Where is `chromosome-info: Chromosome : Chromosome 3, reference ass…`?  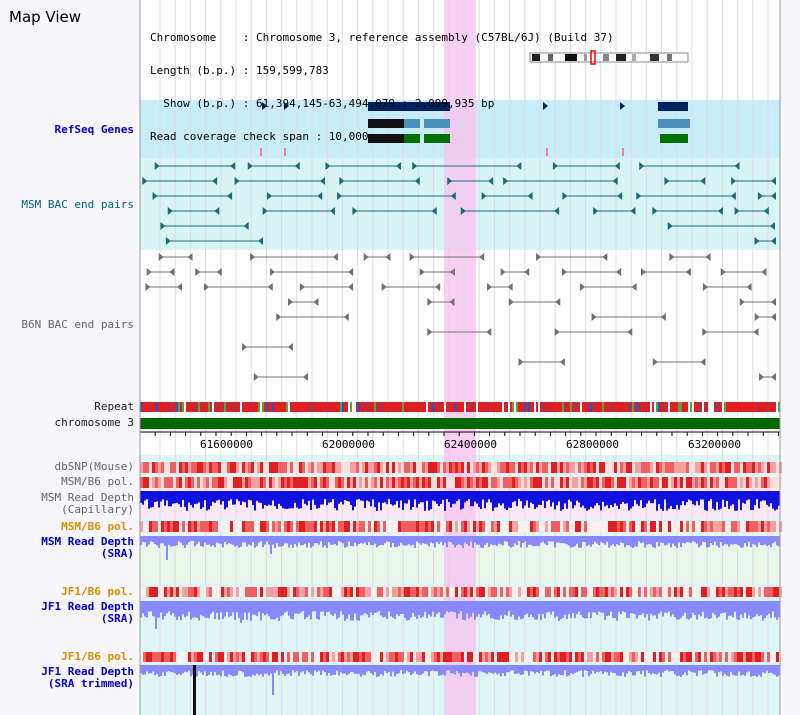
chromosome-info: Chromosome : Chromosome 3, reference ass… is located at coordinates (382, 87).